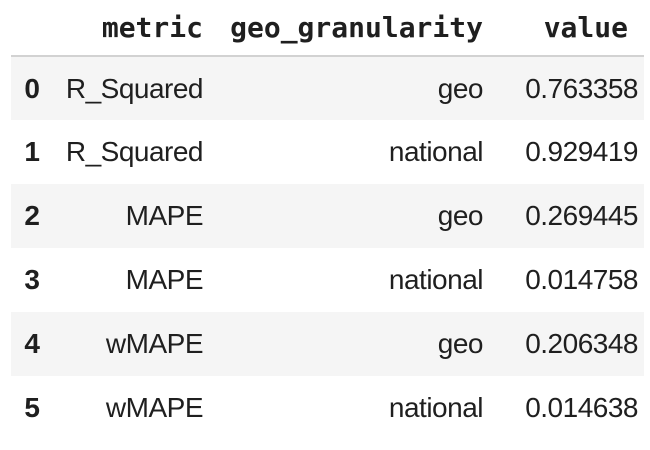 This screenshot has height=450, width=650. What do you see at coordinates (327, 408) in the screenshot?
I see `table-row: 5 wMAPE national 0.014638` at bounding box center [327, 408].